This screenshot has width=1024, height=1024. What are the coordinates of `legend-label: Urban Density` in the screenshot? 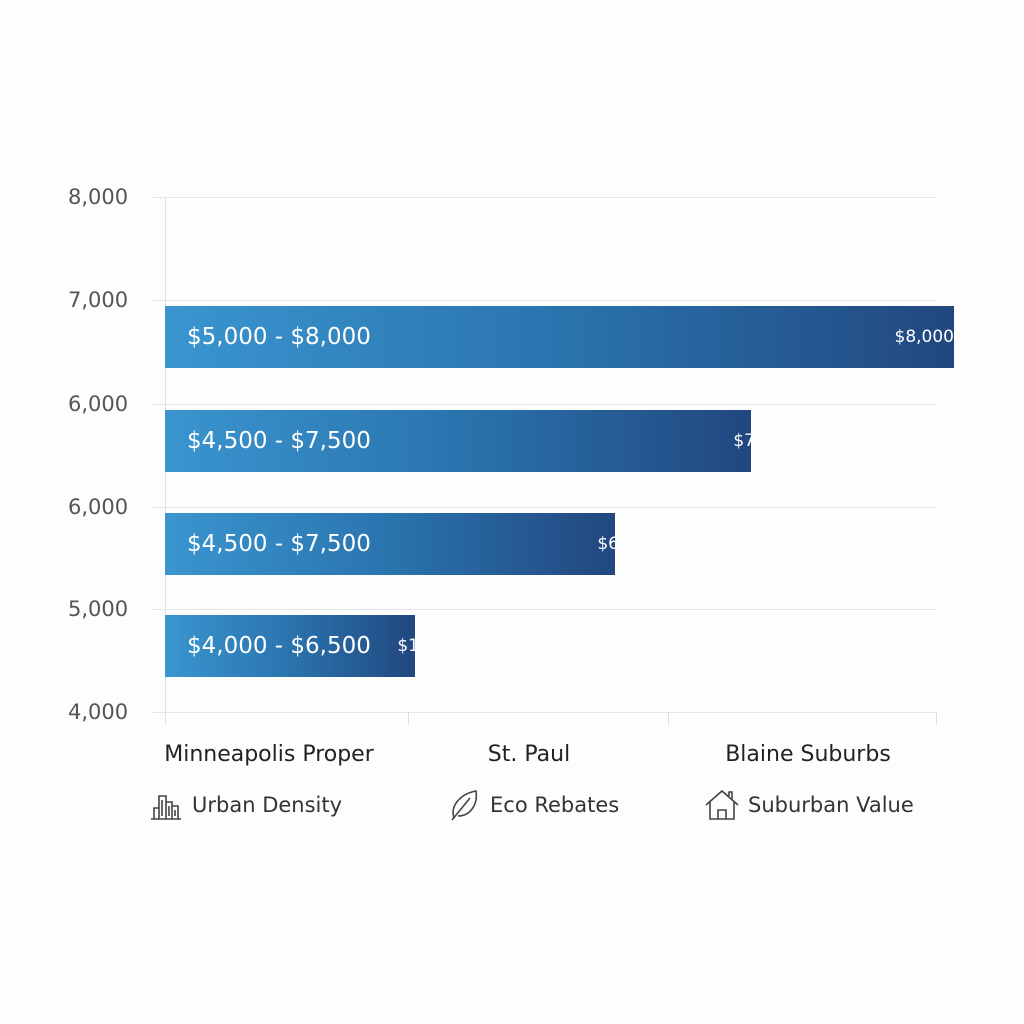 It's located at (267, 805).